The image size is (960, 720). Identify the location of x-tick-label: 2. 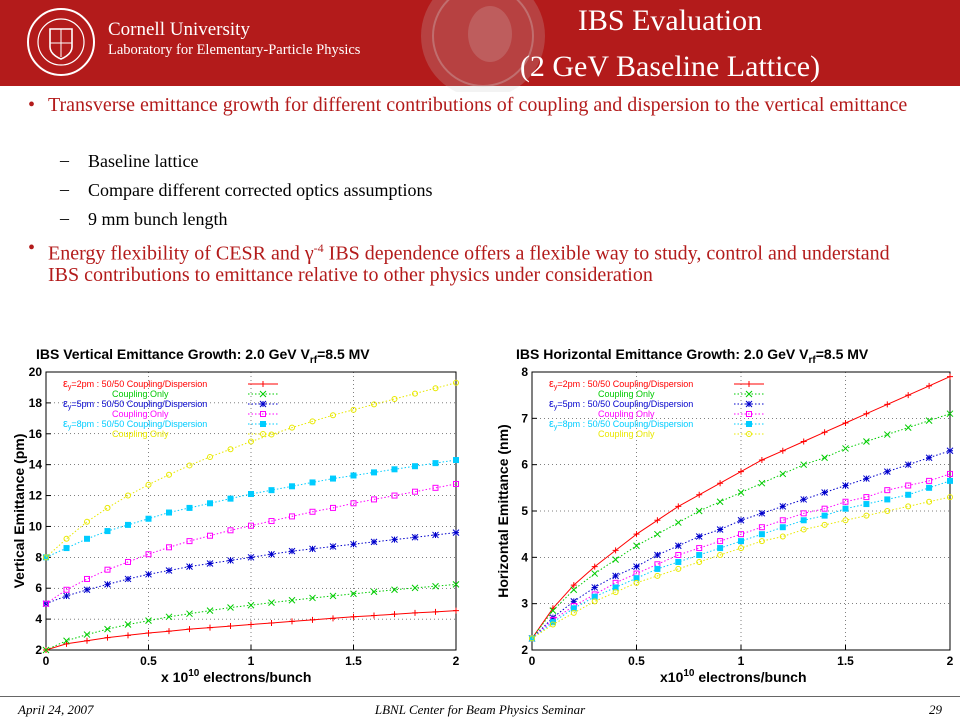
(456, 661).